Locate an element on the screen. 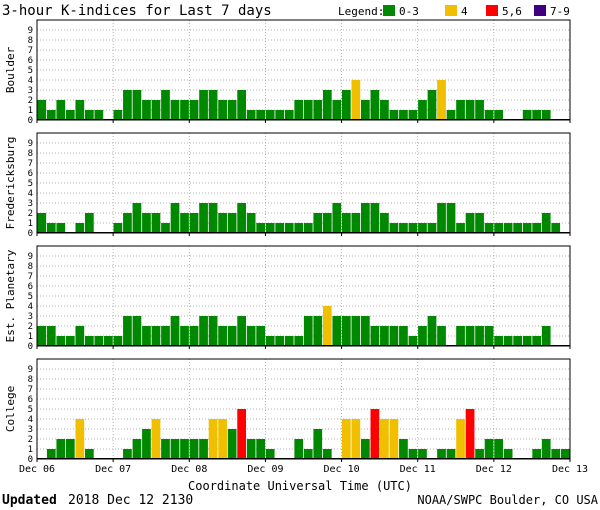  x-tick-label: Dec 10 is located at coordinates (342, 469).